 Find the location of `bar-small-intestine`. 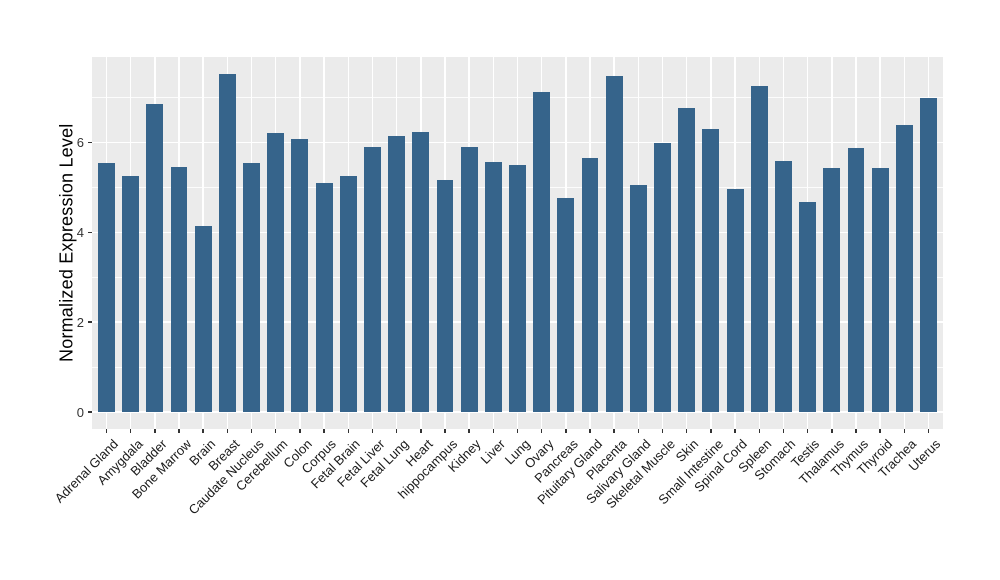

bar-small-intestine is located at coordinates (711, 270).